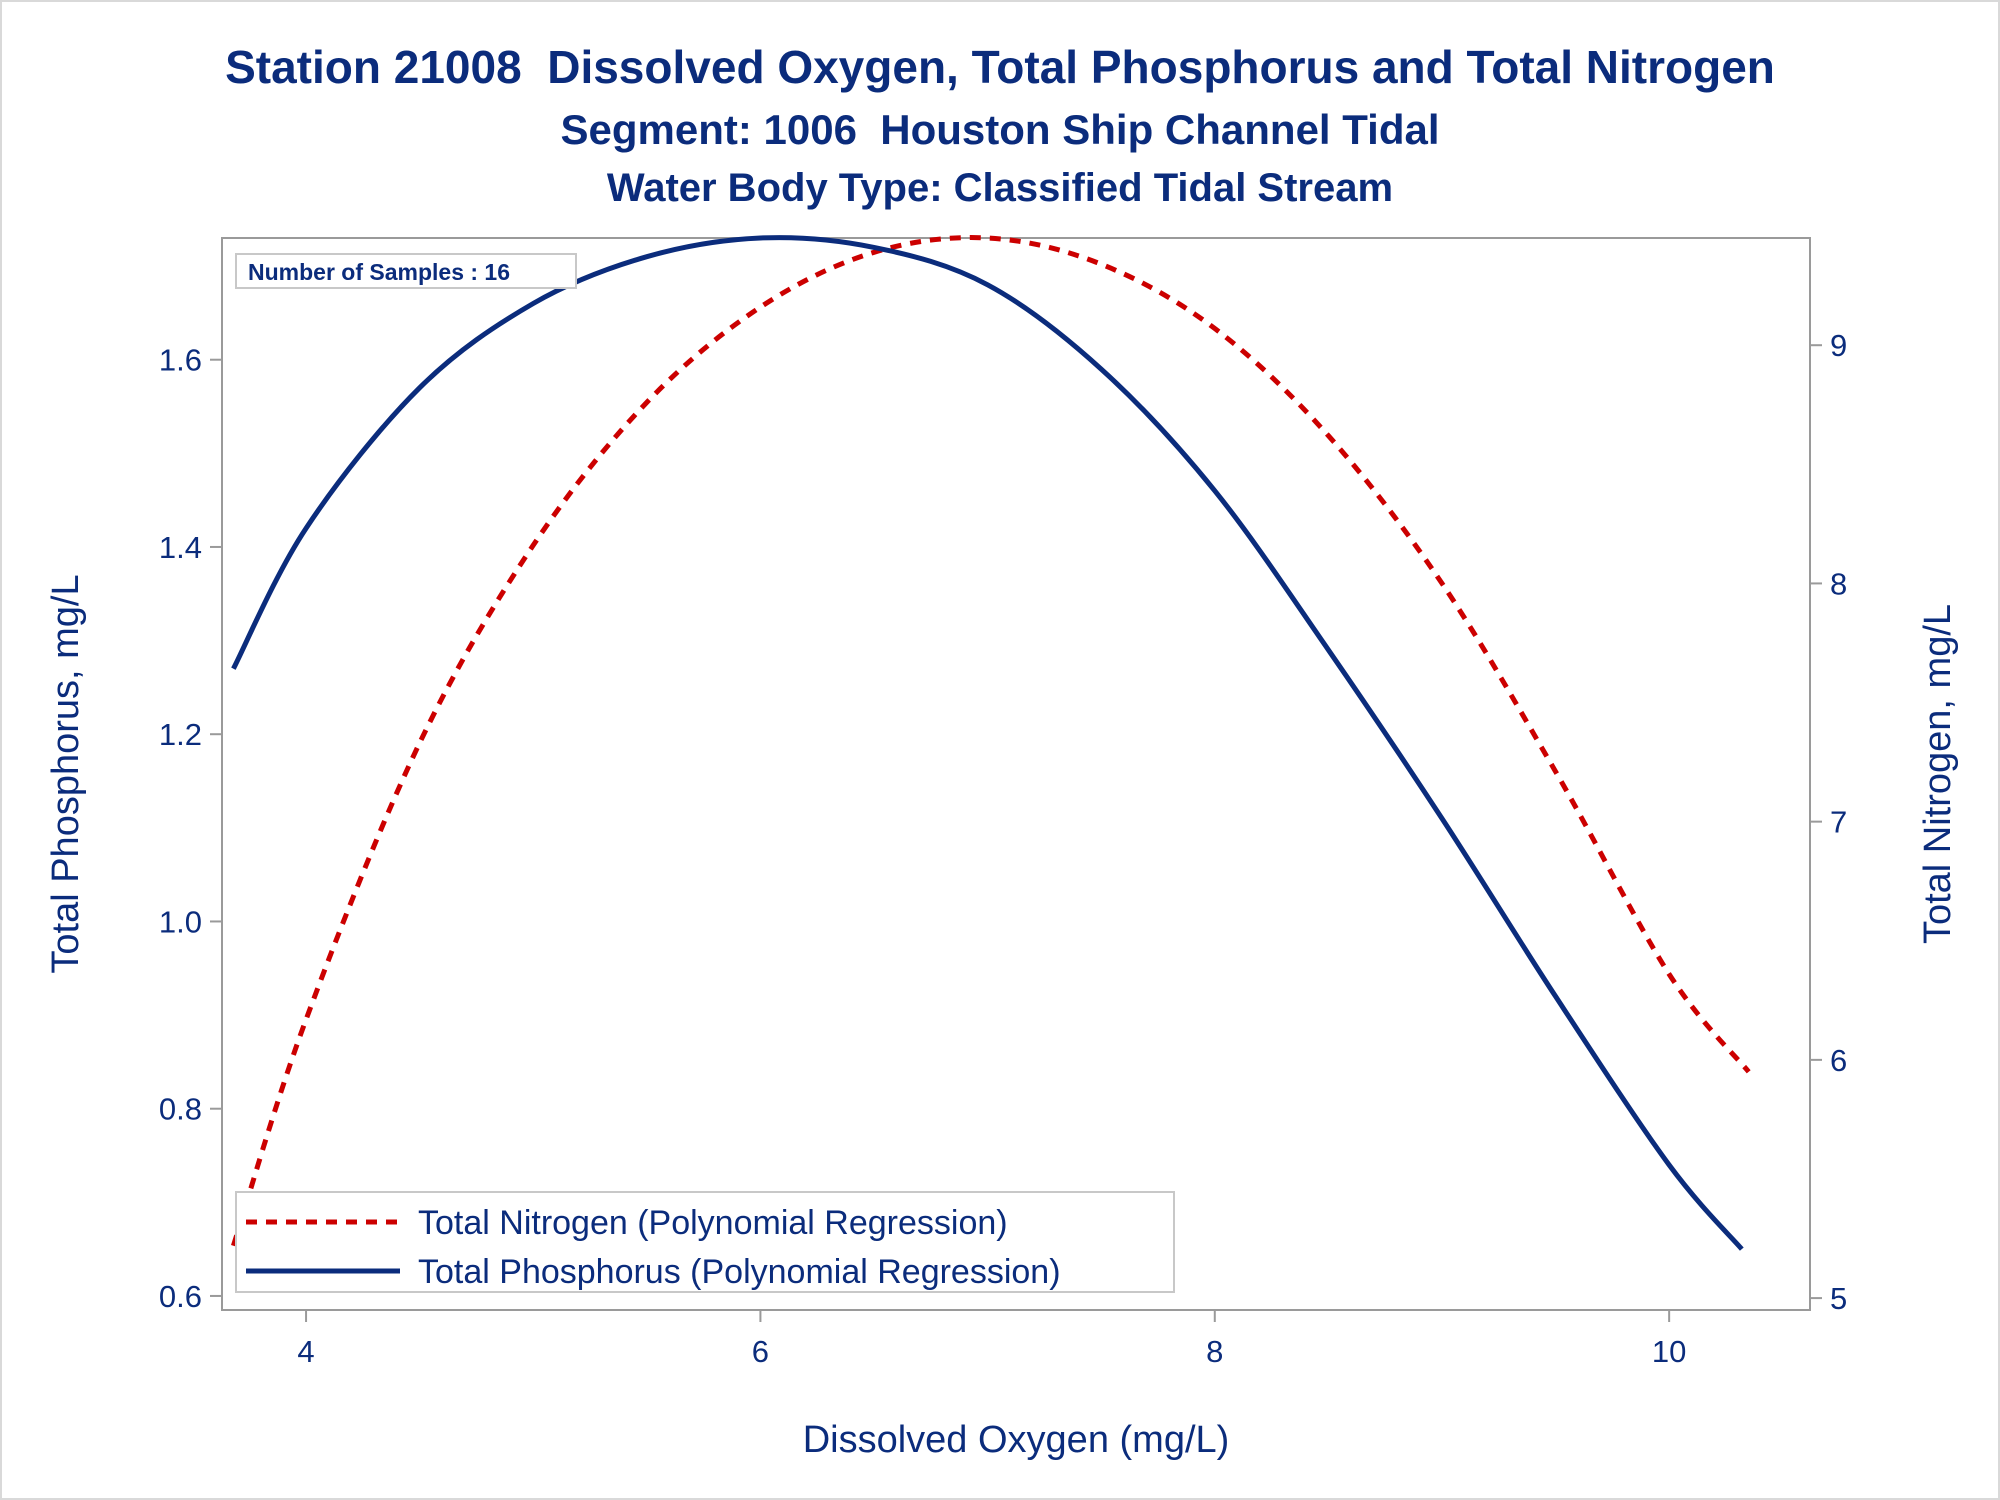 The image size is (2000, 1500). What do you see at coordinates (180, 360) in the screenshot?
I see `y-tick-label-left: 1.6` at bounding box center [180, 360].